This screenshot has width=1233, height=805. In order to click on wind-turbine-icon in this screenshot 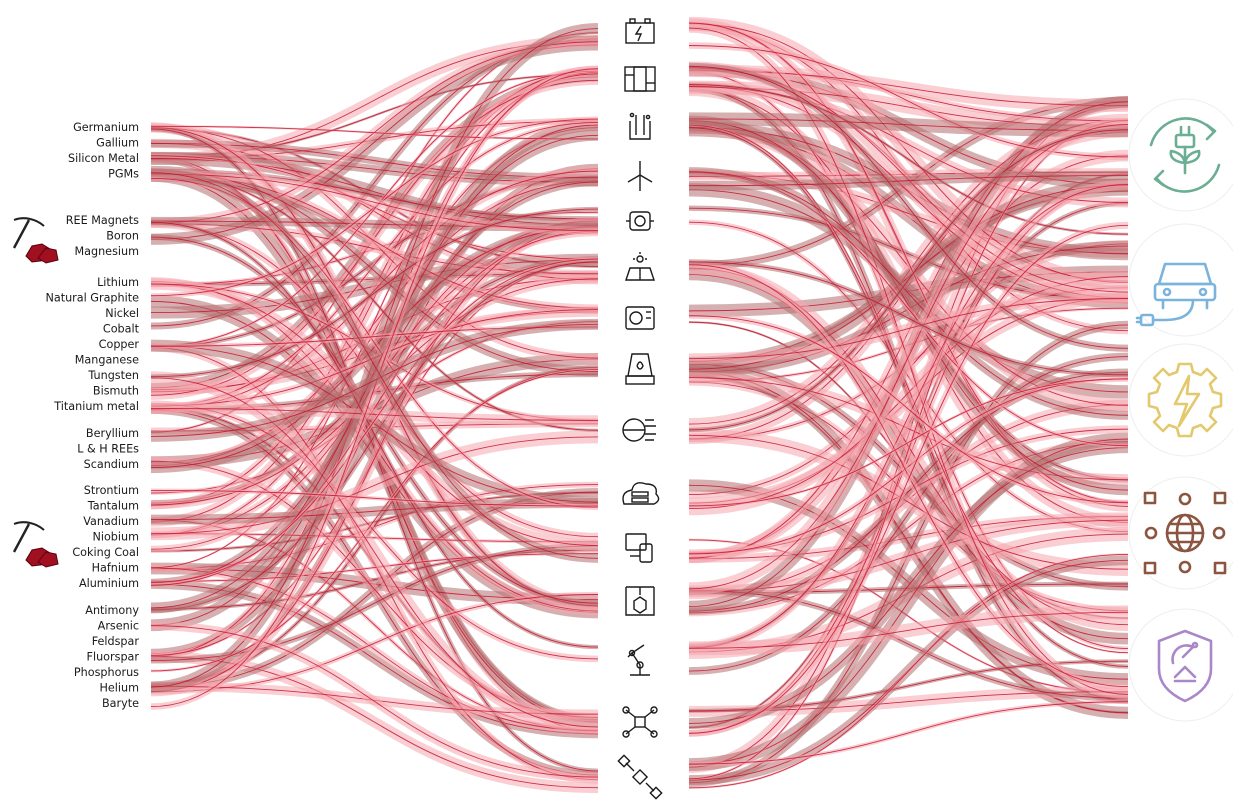, I will do `click(640, 176)`.